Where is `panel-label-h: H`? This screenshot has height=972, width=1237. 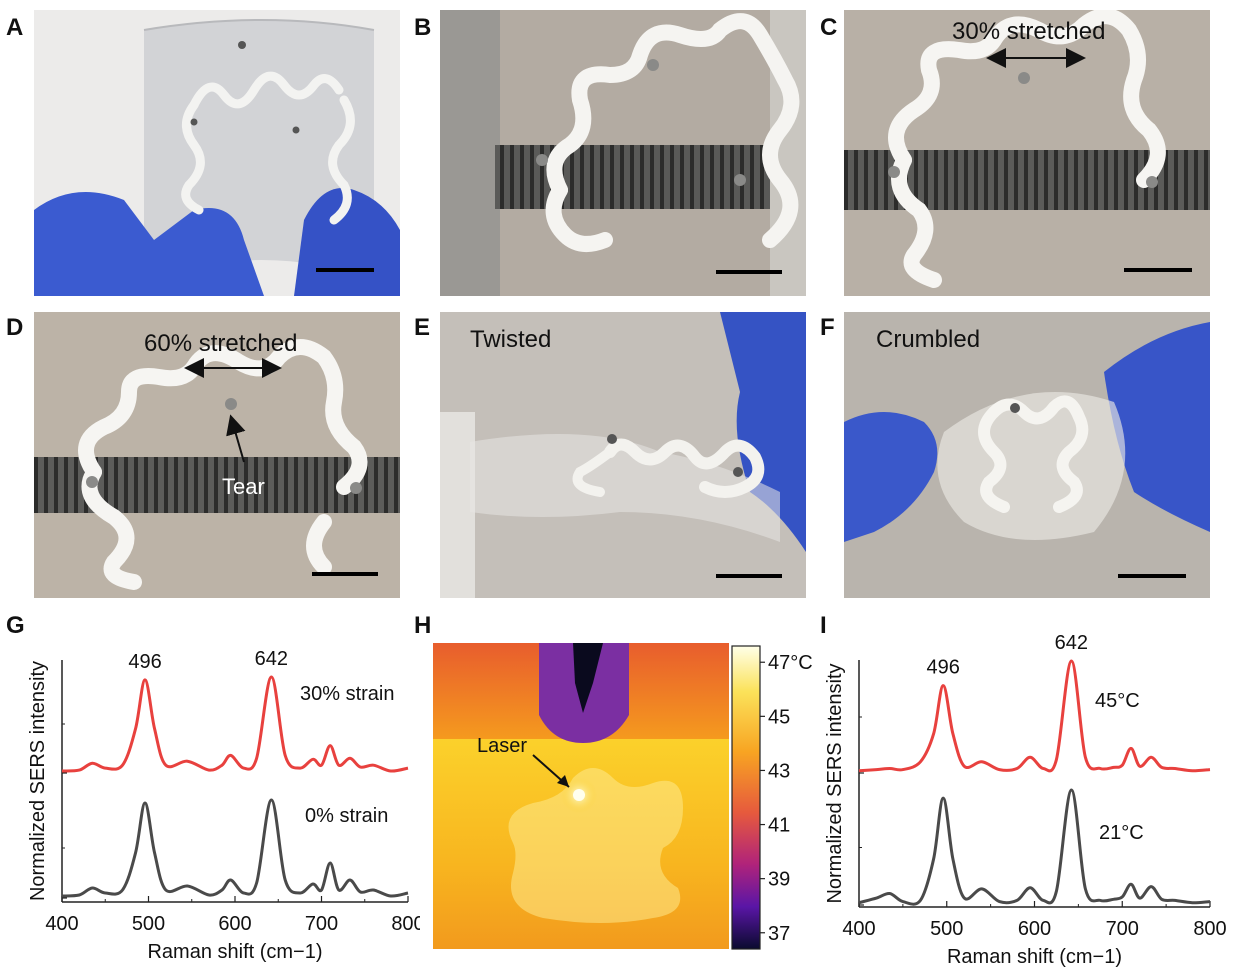
panel-label-h: H is located at coordinates (423, 625).